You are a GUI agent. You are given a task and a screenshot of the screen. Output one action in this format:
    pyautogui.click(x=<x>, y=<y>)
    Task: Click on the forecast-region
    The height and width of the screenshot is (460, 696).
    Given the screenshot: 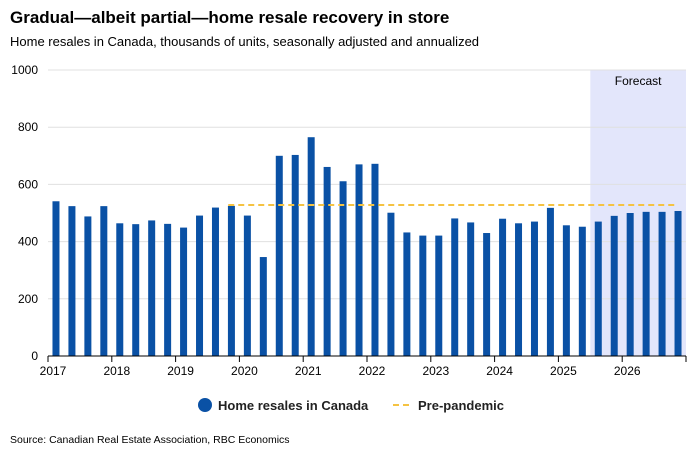 What is the action you would take?
    pyautogui.click(x=638, y=213)
    